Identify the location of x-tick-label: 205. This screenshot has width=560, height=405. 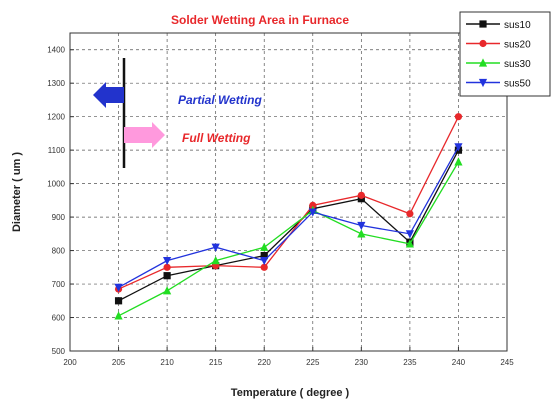
(119, 362).